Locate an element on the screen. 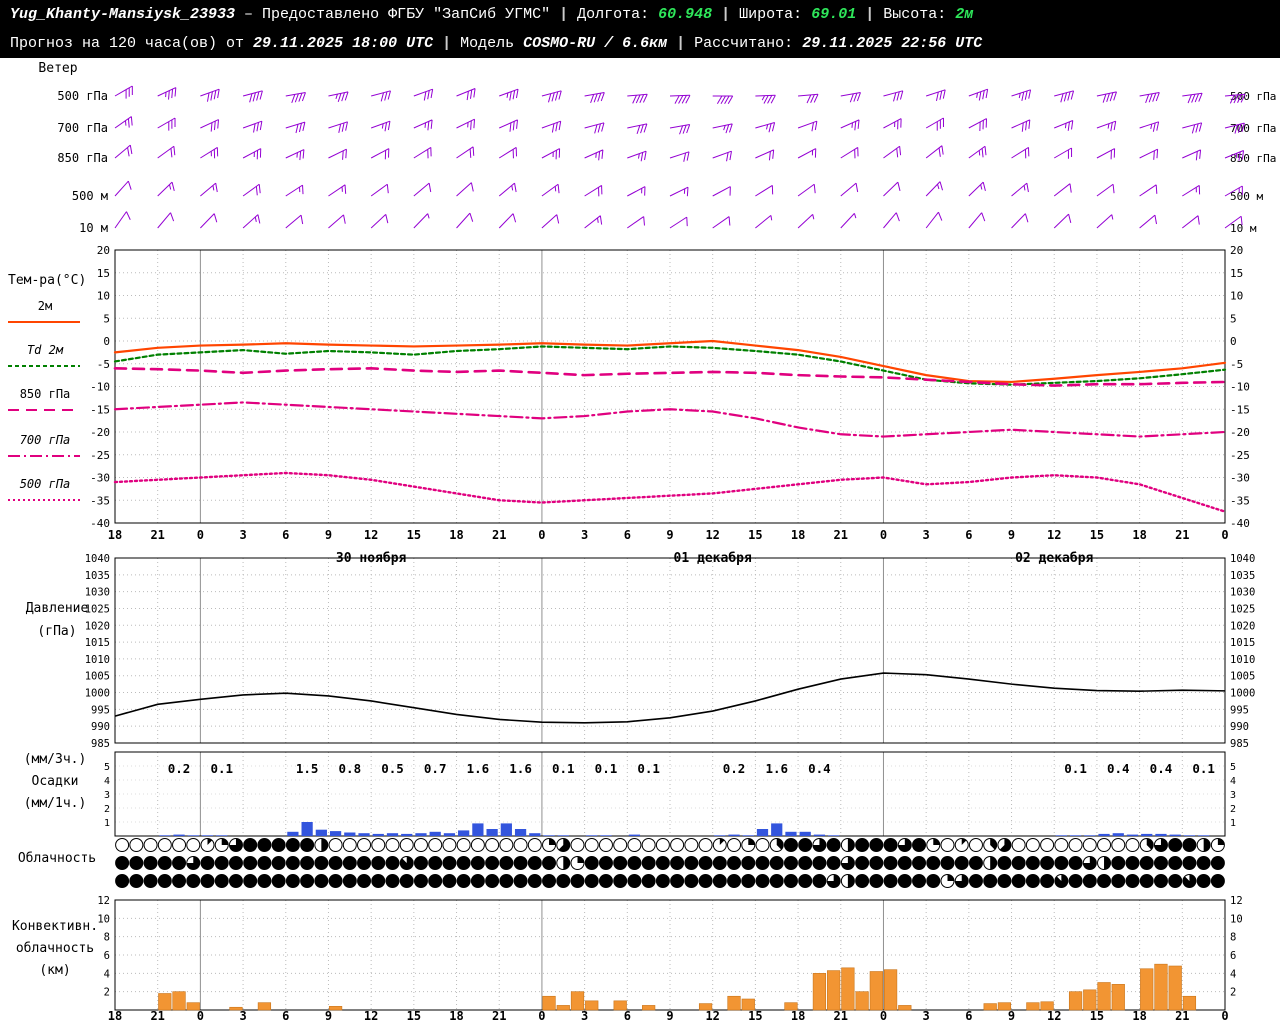 This screenshot has width=1280, height=1024. altitude-value: 2м is located at coordinates (964, 14).